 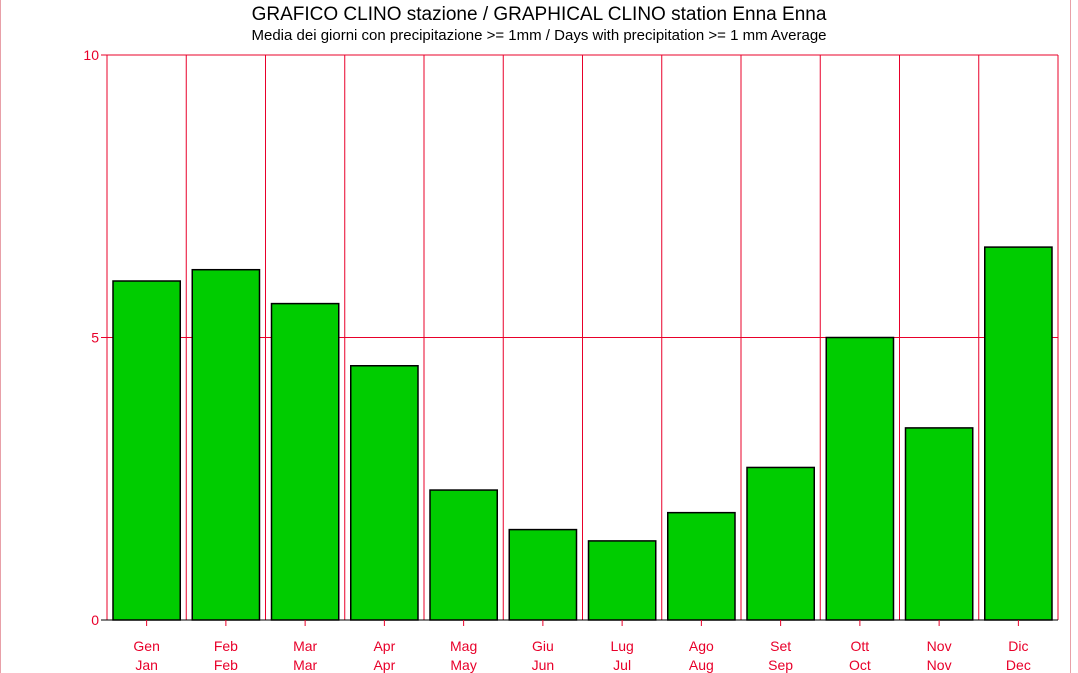 What do you see at coordinates (146, 450) in the screenshot?
I see `bar-jan` at bounding box center [146, 450].